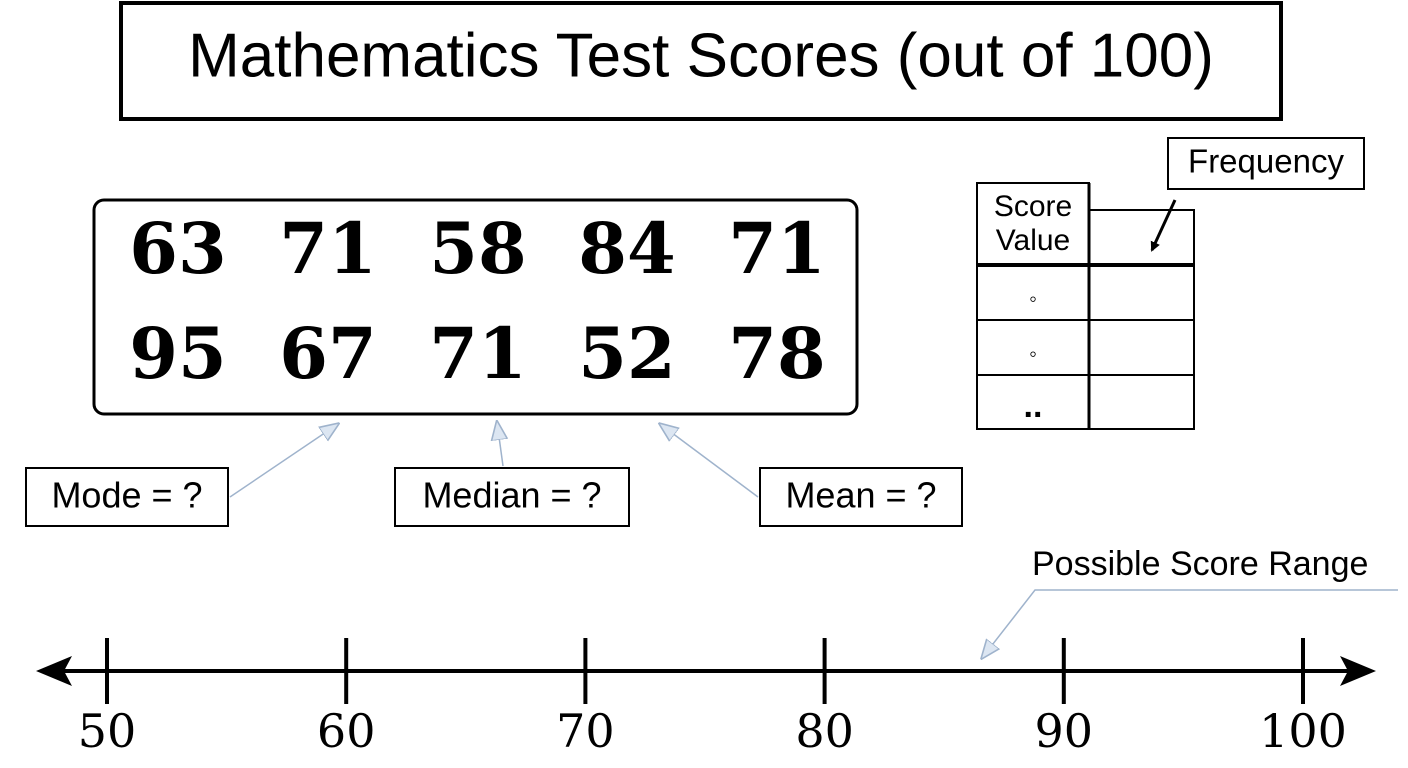  What do you see at coordinates (1200, 564) in the screenshot?
I see `range-label: Possible Score Range` at bounding box center [1200, 564].